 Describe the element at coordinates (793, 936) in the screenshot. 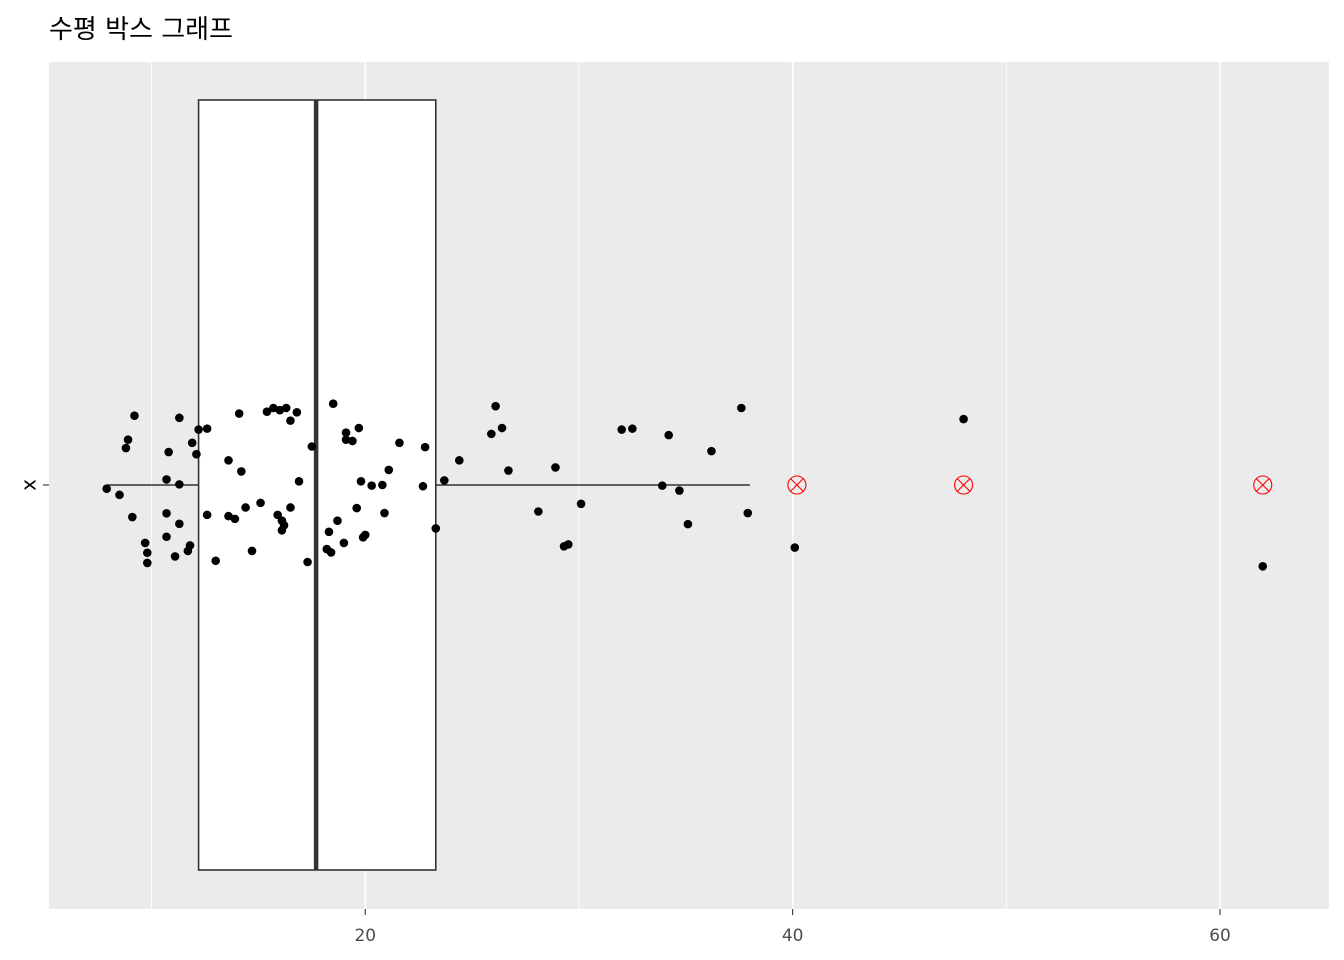

I see `x-tick-label: 40` at that location.